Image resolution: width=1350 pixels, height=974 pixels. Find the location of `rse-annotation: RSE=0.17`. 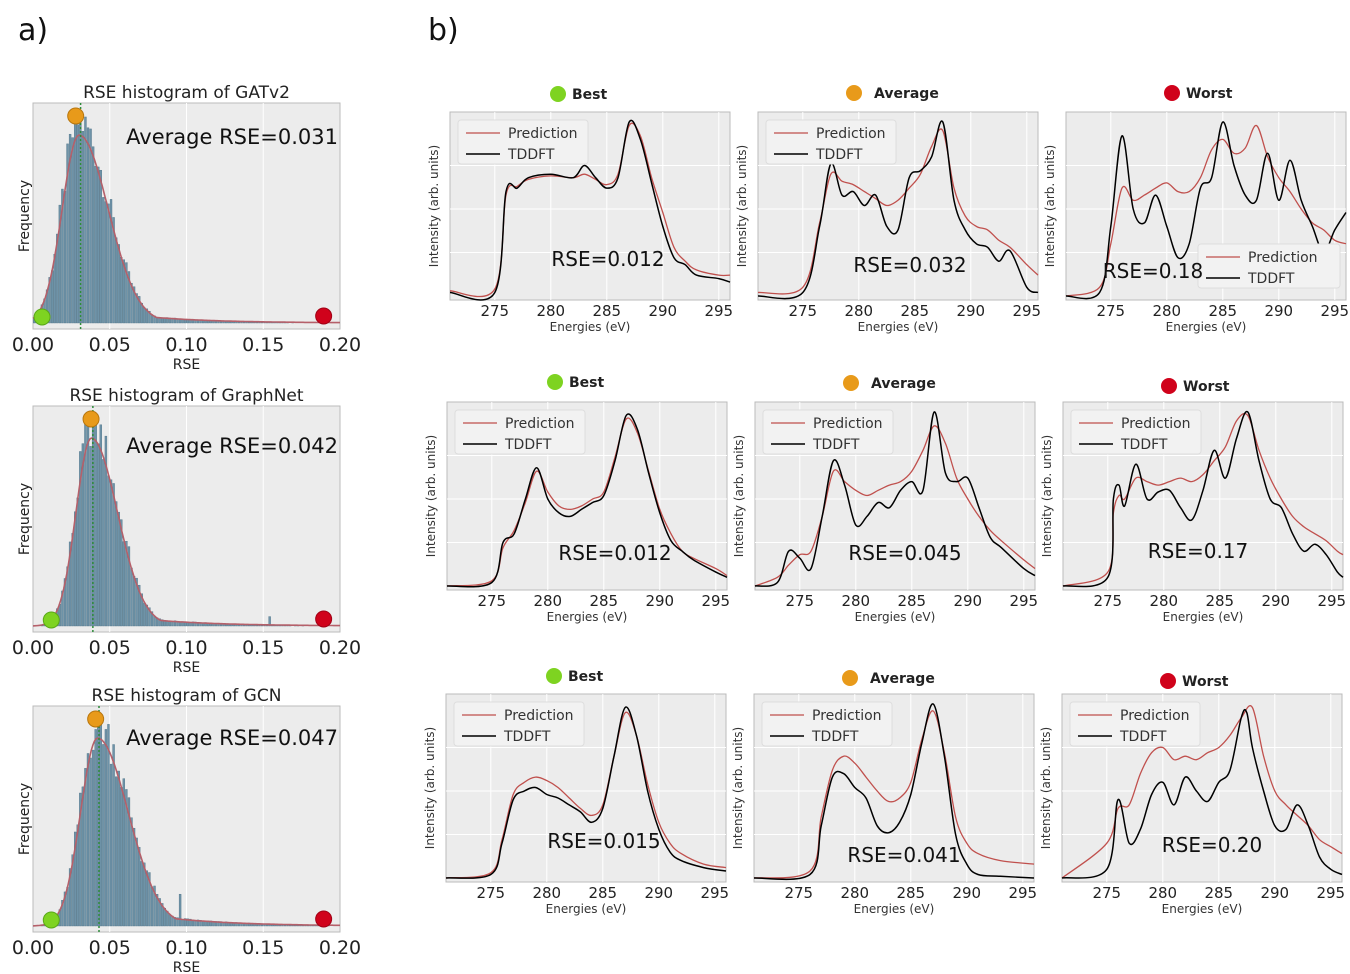

rse-annotation: RSE=0.17 is located at coordinates (1198, 551).